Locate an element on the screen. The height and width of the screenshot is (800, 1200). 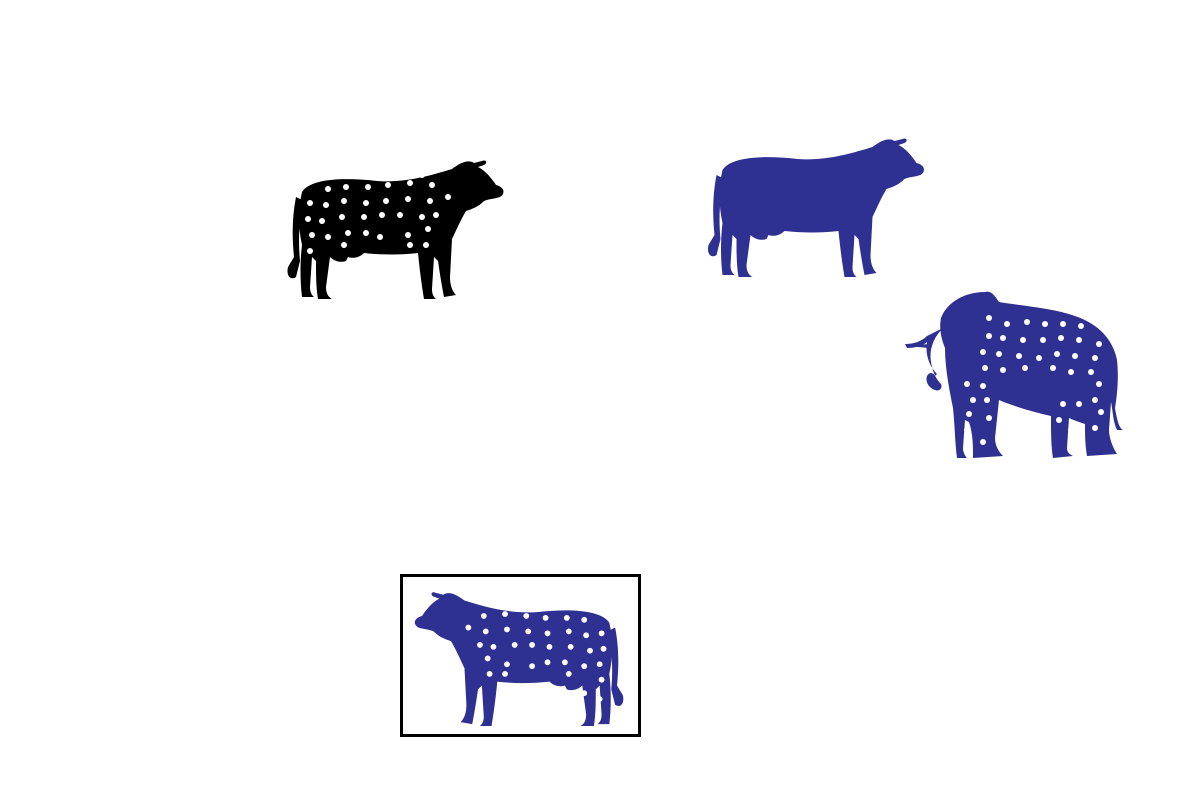
cow-figure-blue-plain is located at coordinates (815, 205).